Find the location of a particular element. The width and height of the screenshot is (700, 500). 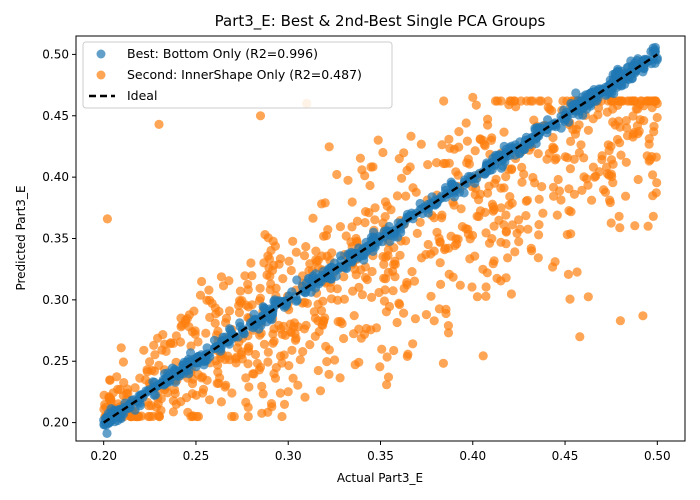

x-tick-label: 0.50 is located at coordinates (657, 456).